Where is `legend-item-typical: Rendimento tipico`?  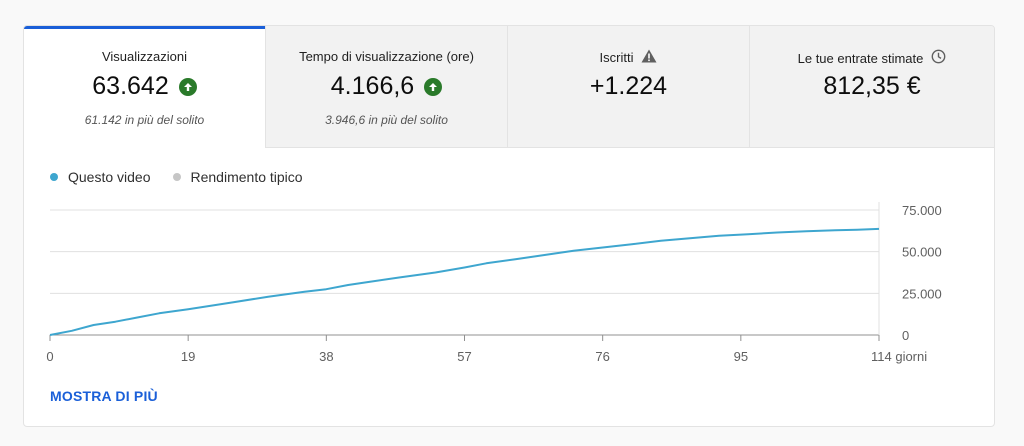
legend-item-typical: Rendimento tipico is located at coordinates (237, 177).